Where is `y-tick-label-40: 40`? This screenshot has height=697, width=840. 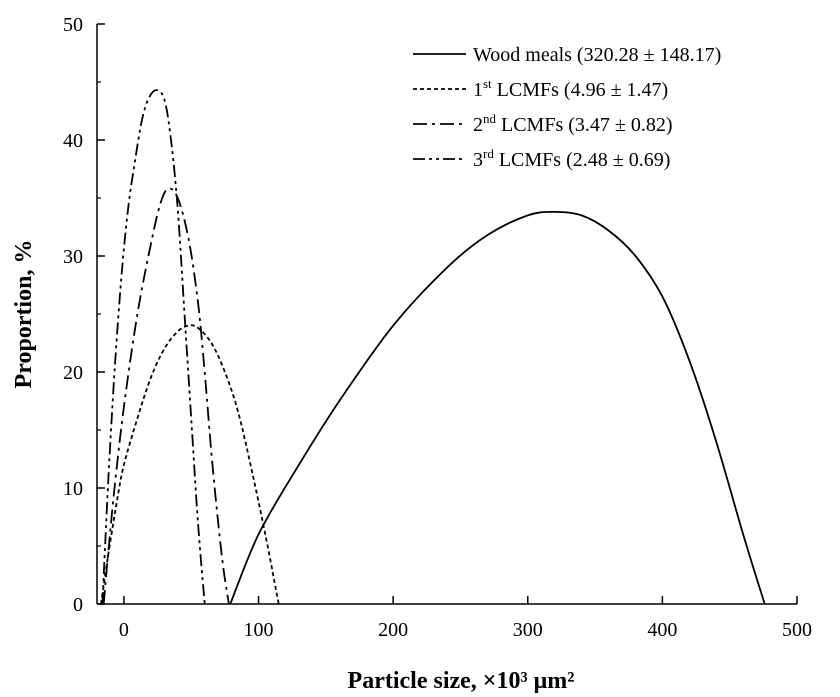
y-tick-label-40: 40 is located at coordinates (73, 141).